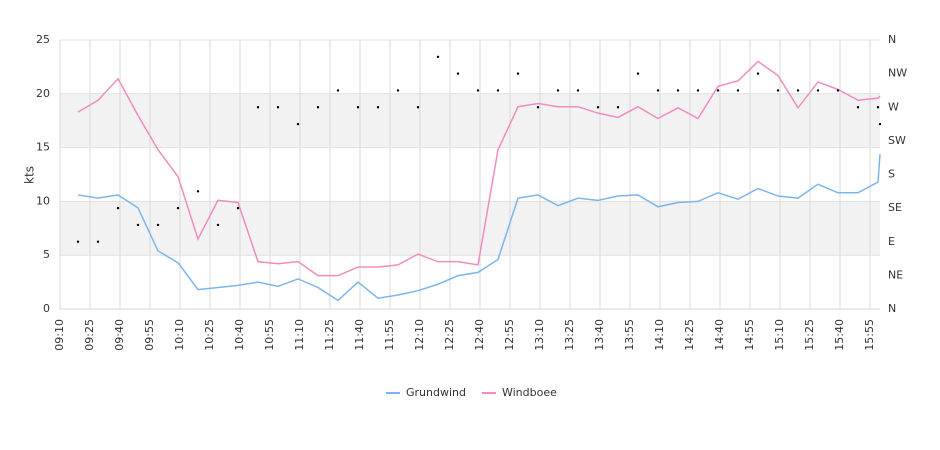  What do you see at coordinates (569, 335) in the screenshot?
I see `x-tick-label: 13:25` at bounding box center [569, 335].